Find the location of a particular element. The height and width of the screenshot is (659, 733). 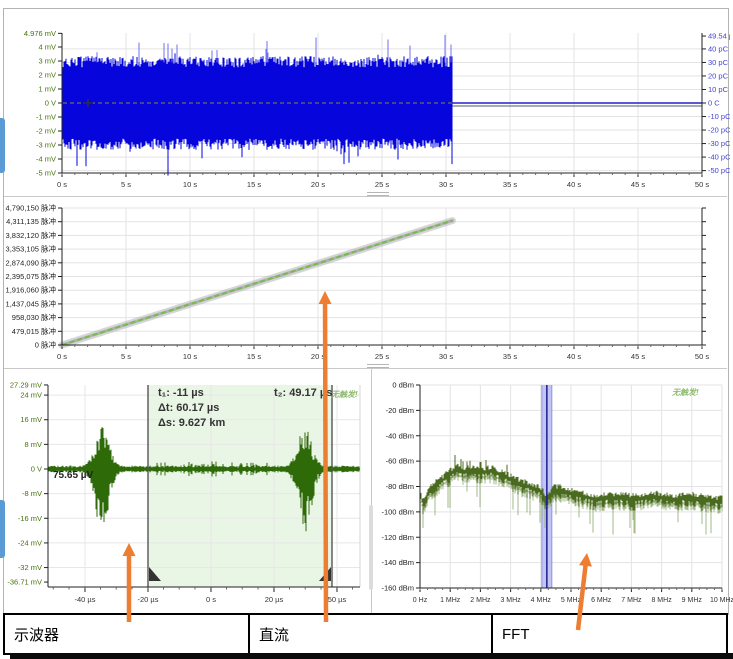

svg-text: 1 mV is located at coordinates (47, 89).